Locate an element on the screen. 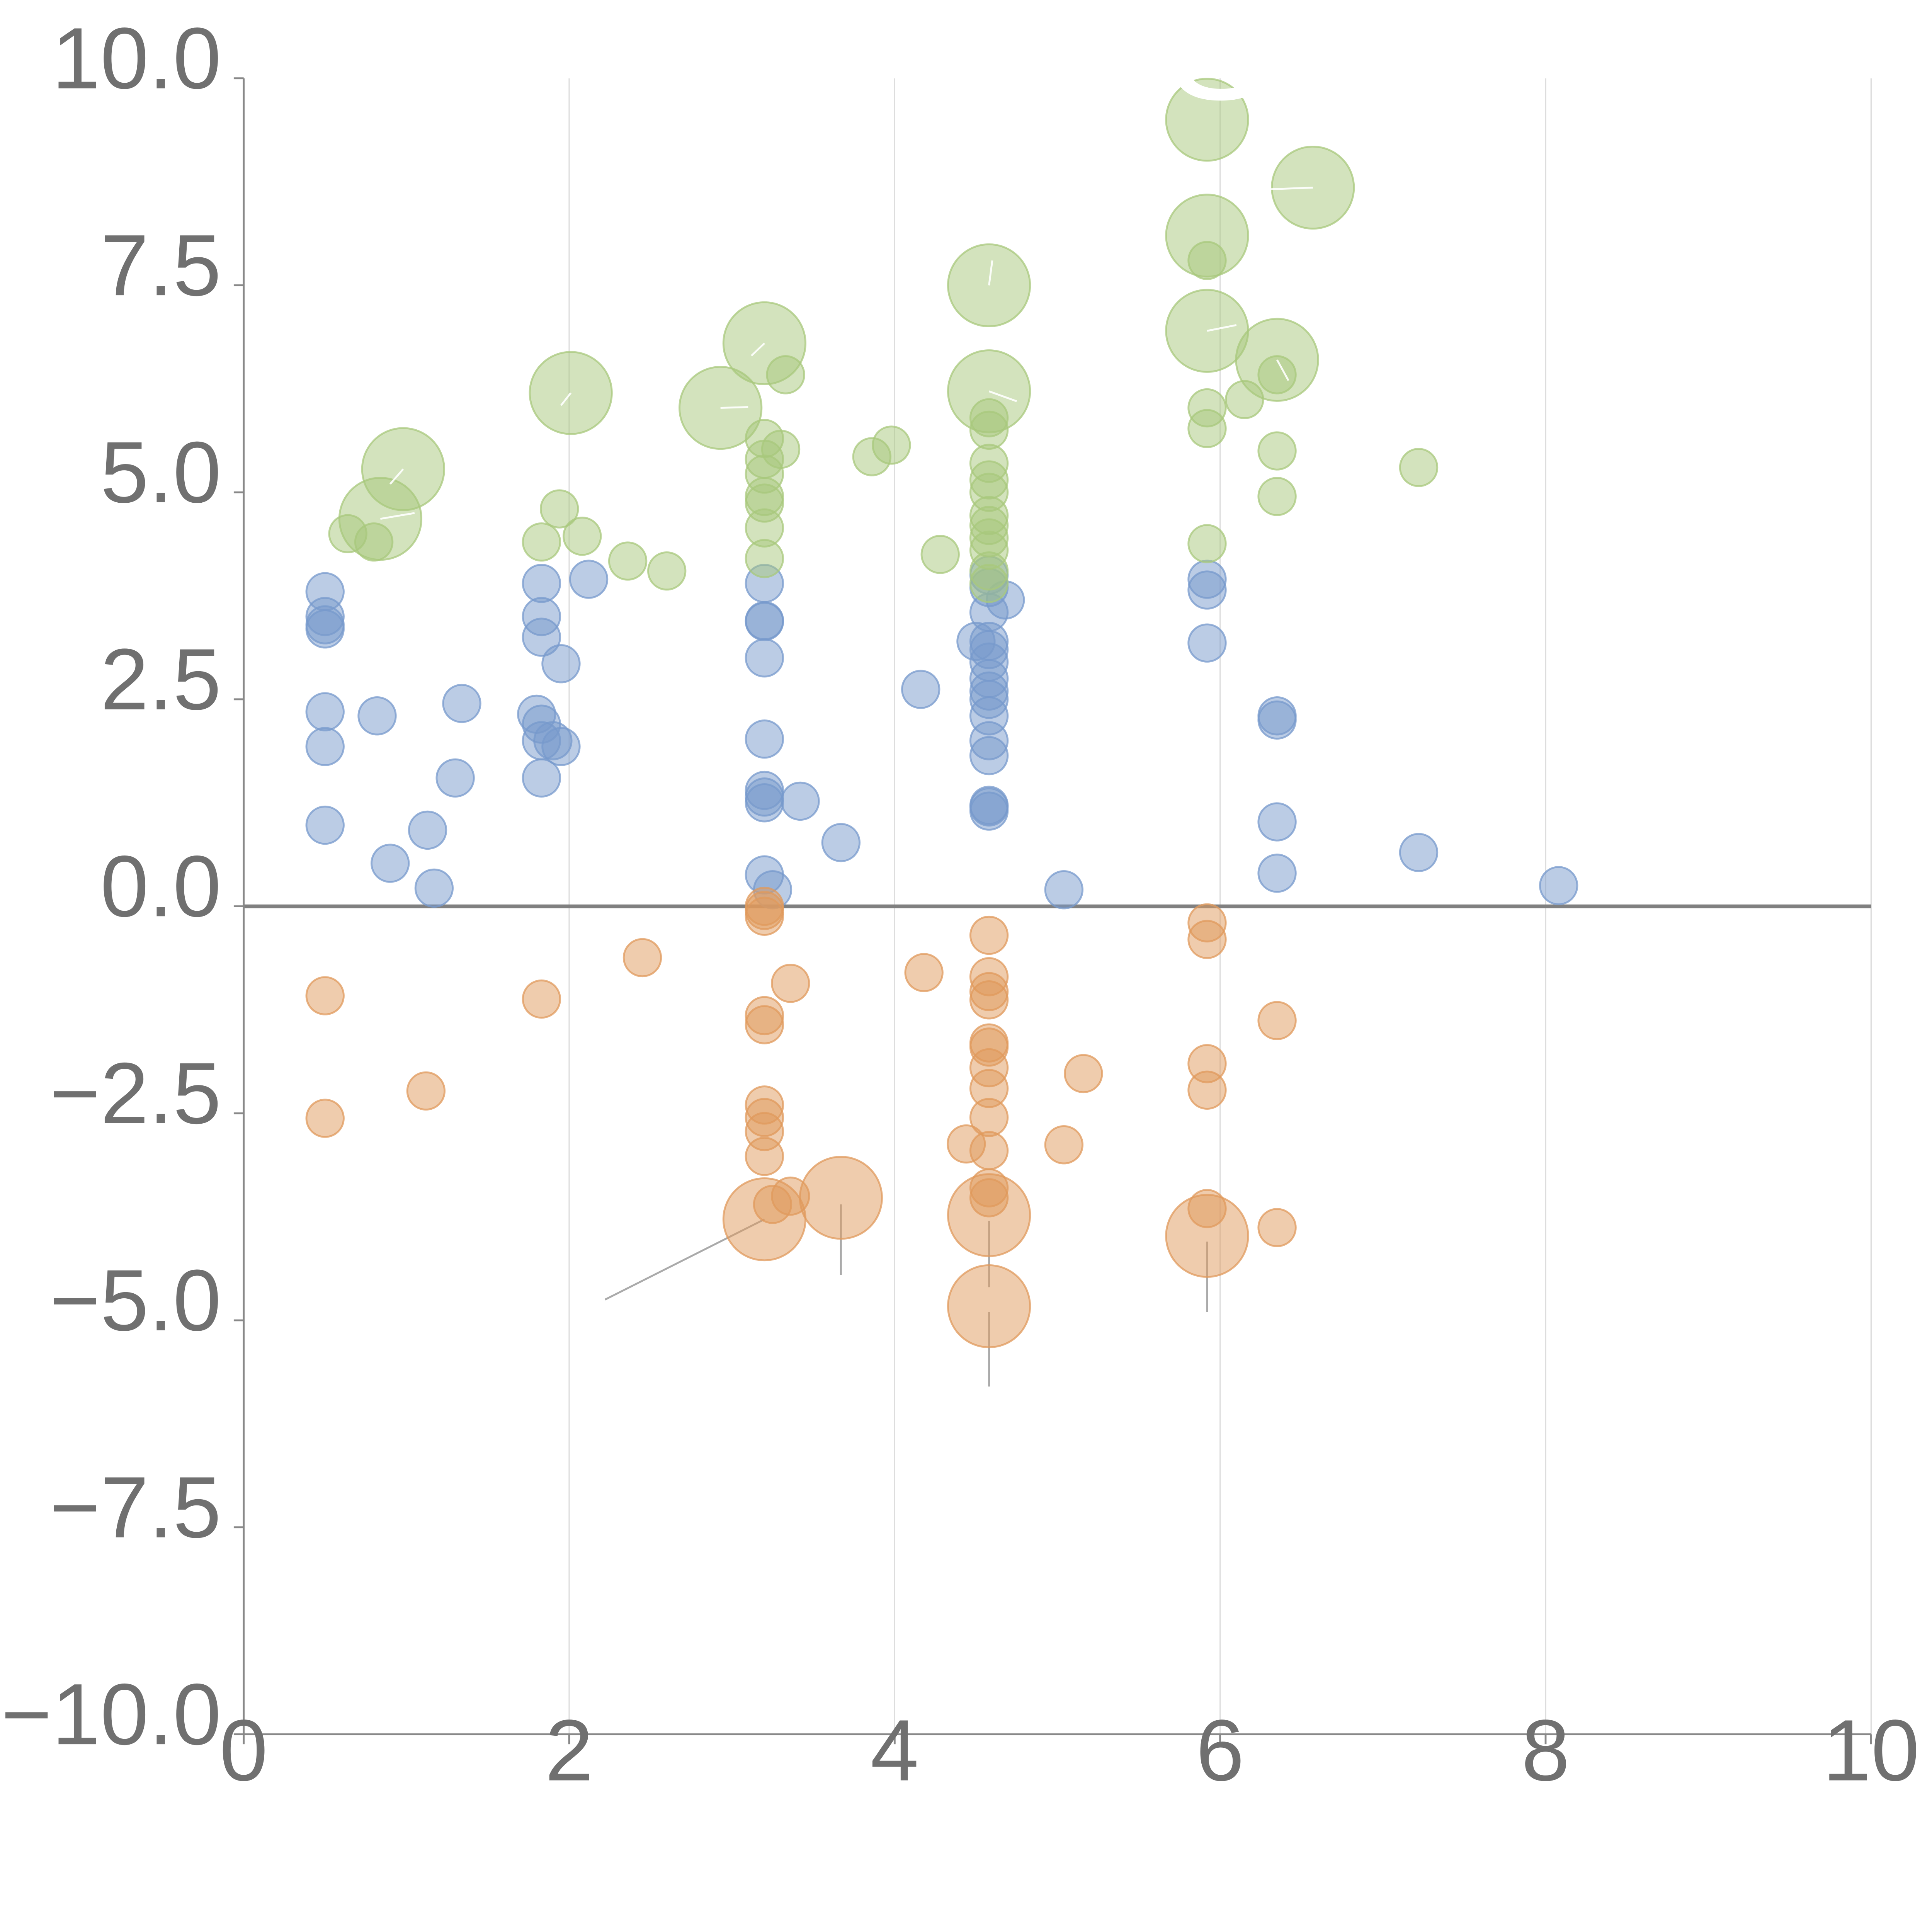  x-tick-label: 2 is located at coordinates (569, 1750).